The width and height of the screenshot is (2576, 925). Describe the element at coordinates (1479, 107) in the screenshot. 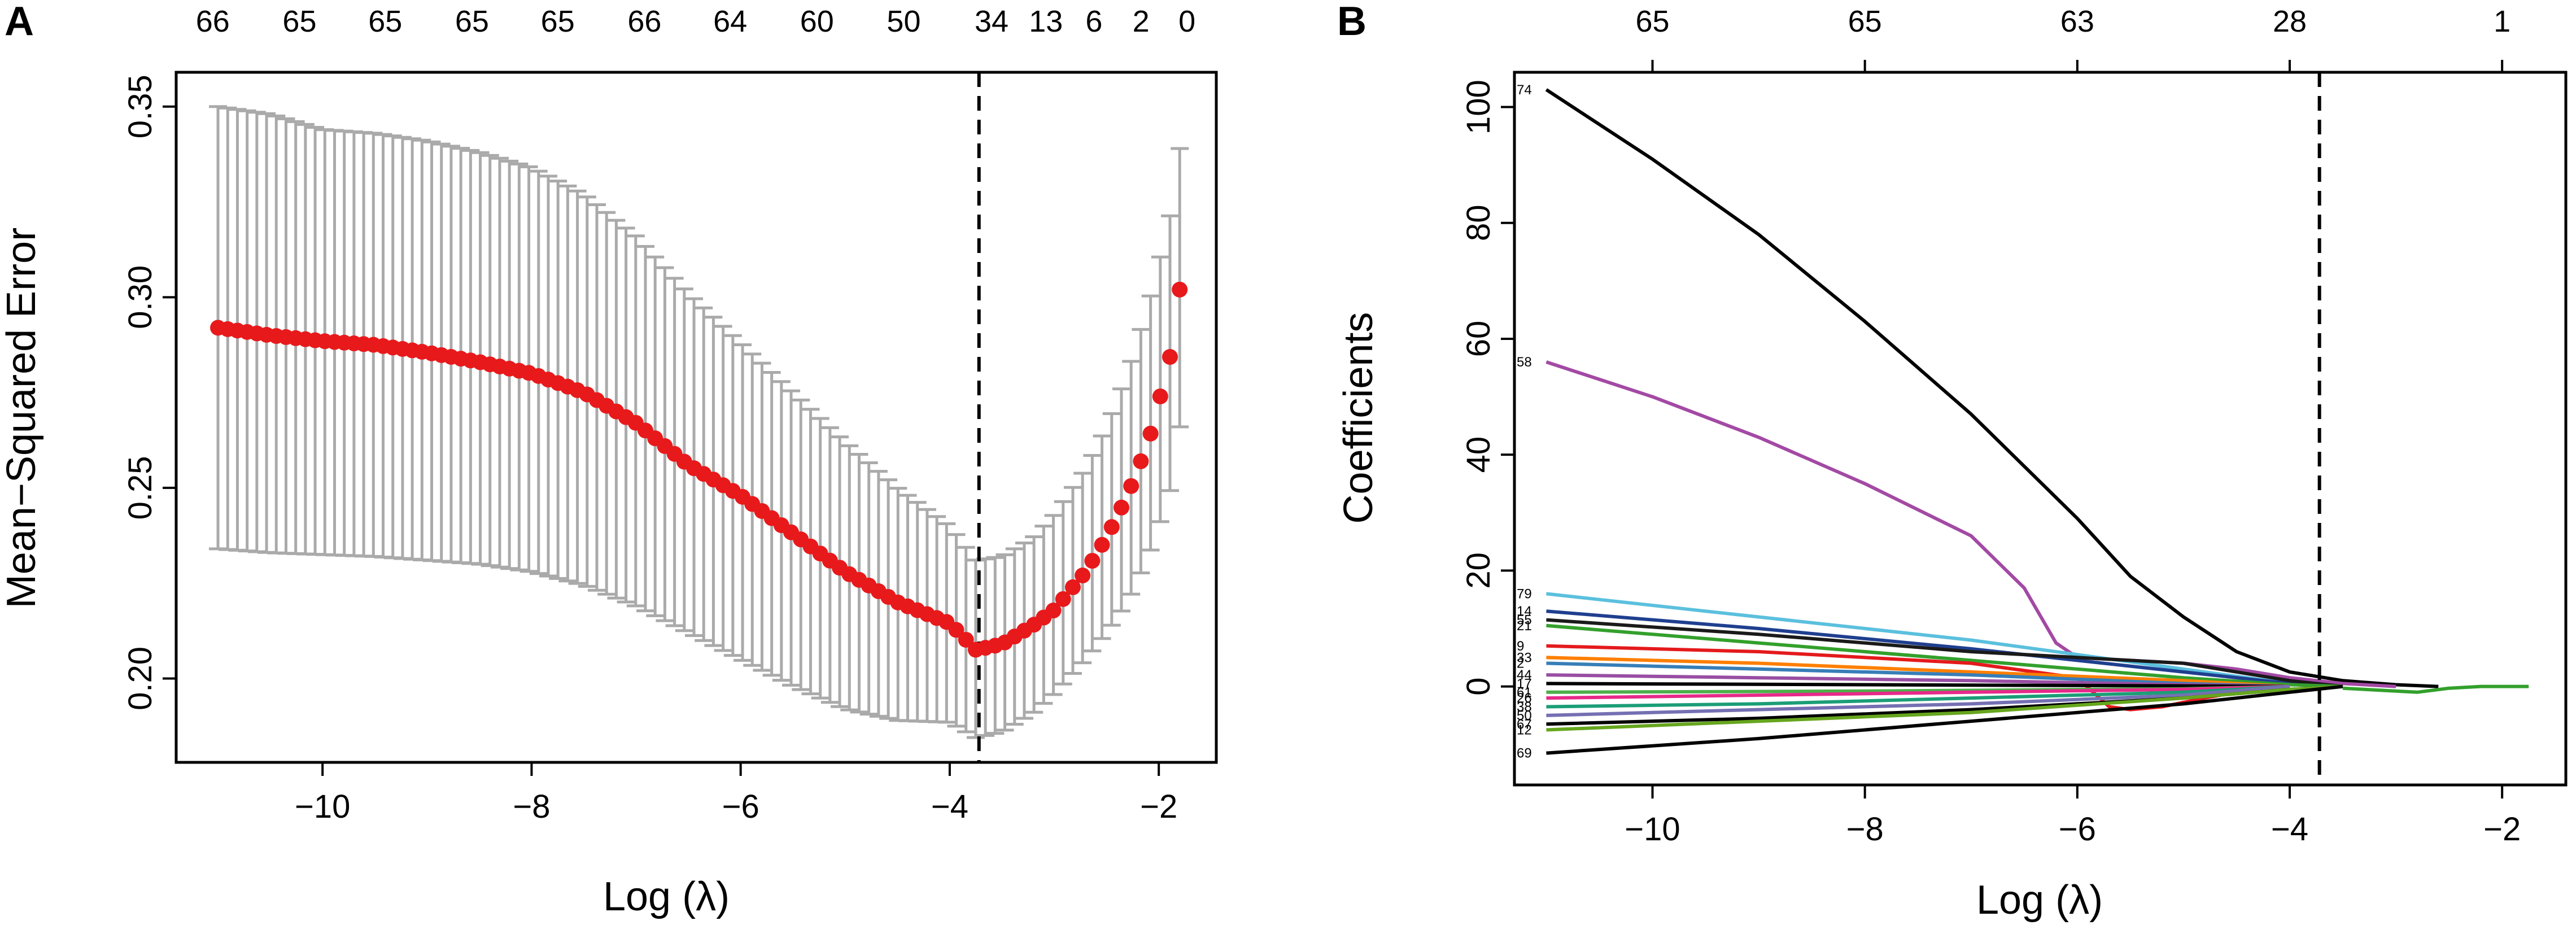

I see `y-tick-label: 100` at that location.